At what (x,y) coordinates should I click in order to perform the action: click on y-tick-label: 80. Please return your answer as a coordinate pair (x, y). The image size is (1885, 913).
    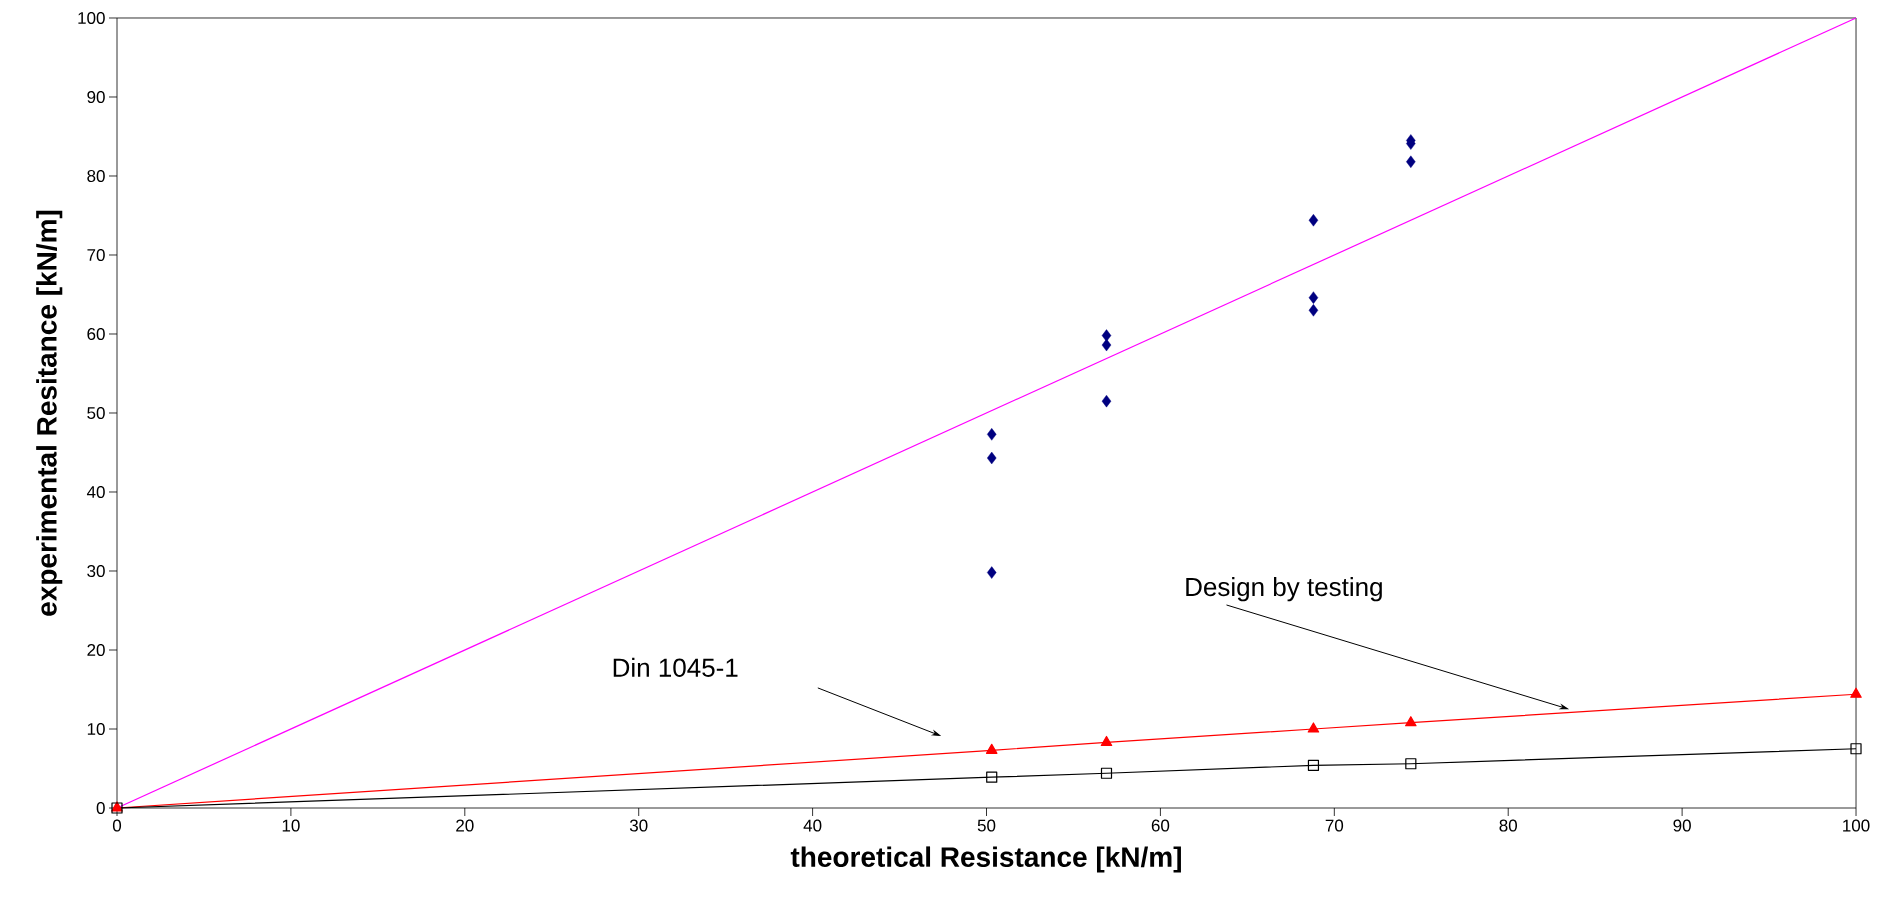
    Looking at the image, I should click on (96, 176).